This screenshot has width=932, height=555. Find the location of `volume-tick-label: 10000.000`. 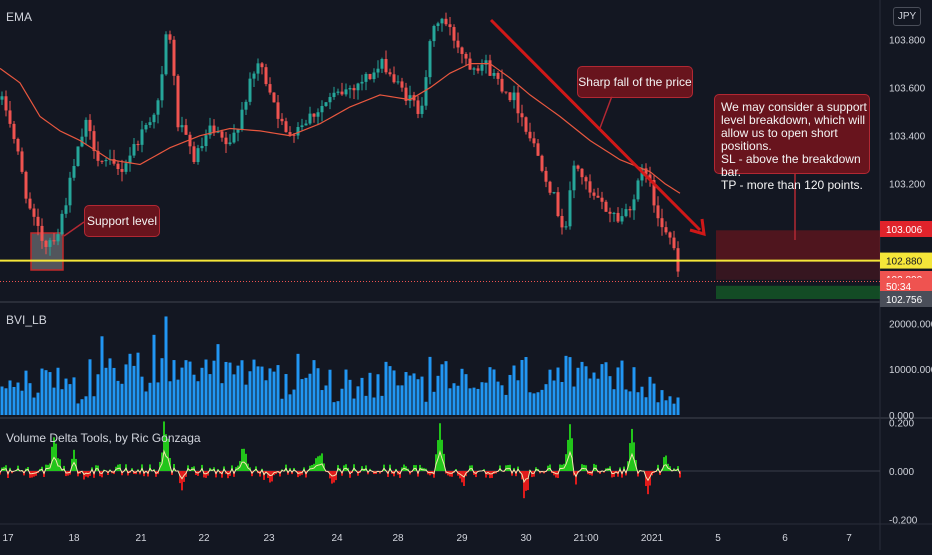

volume-tick-label: 10000.000 is located at coordinates (910, 370).